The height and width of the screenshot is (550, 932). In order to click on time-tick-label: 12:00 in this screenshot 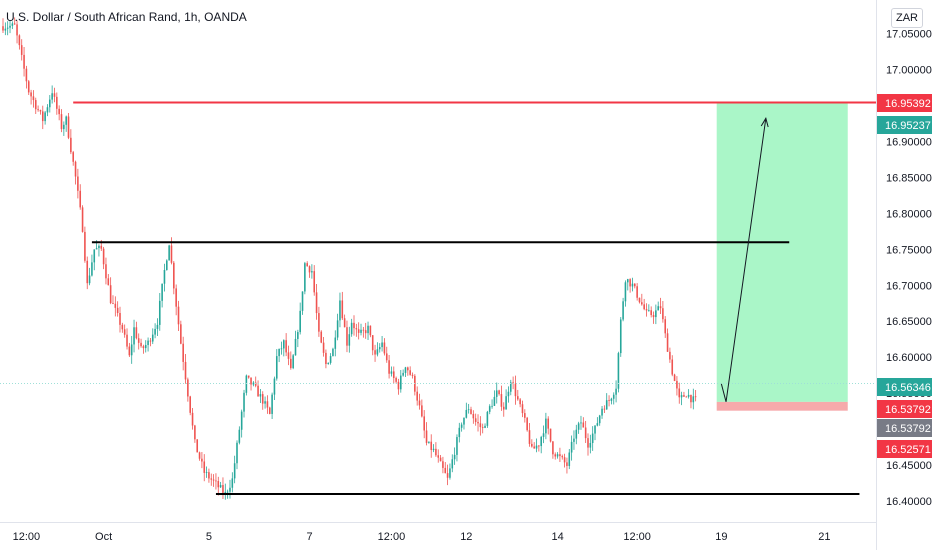, I will do `click(392, 537)`.